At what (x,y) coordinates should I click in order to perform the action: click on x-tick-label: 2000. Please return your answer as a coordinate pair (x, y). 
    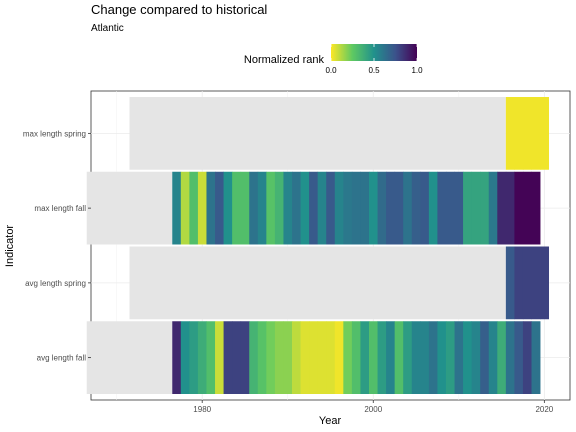
    Looking at the image, I should click on (373, 409).